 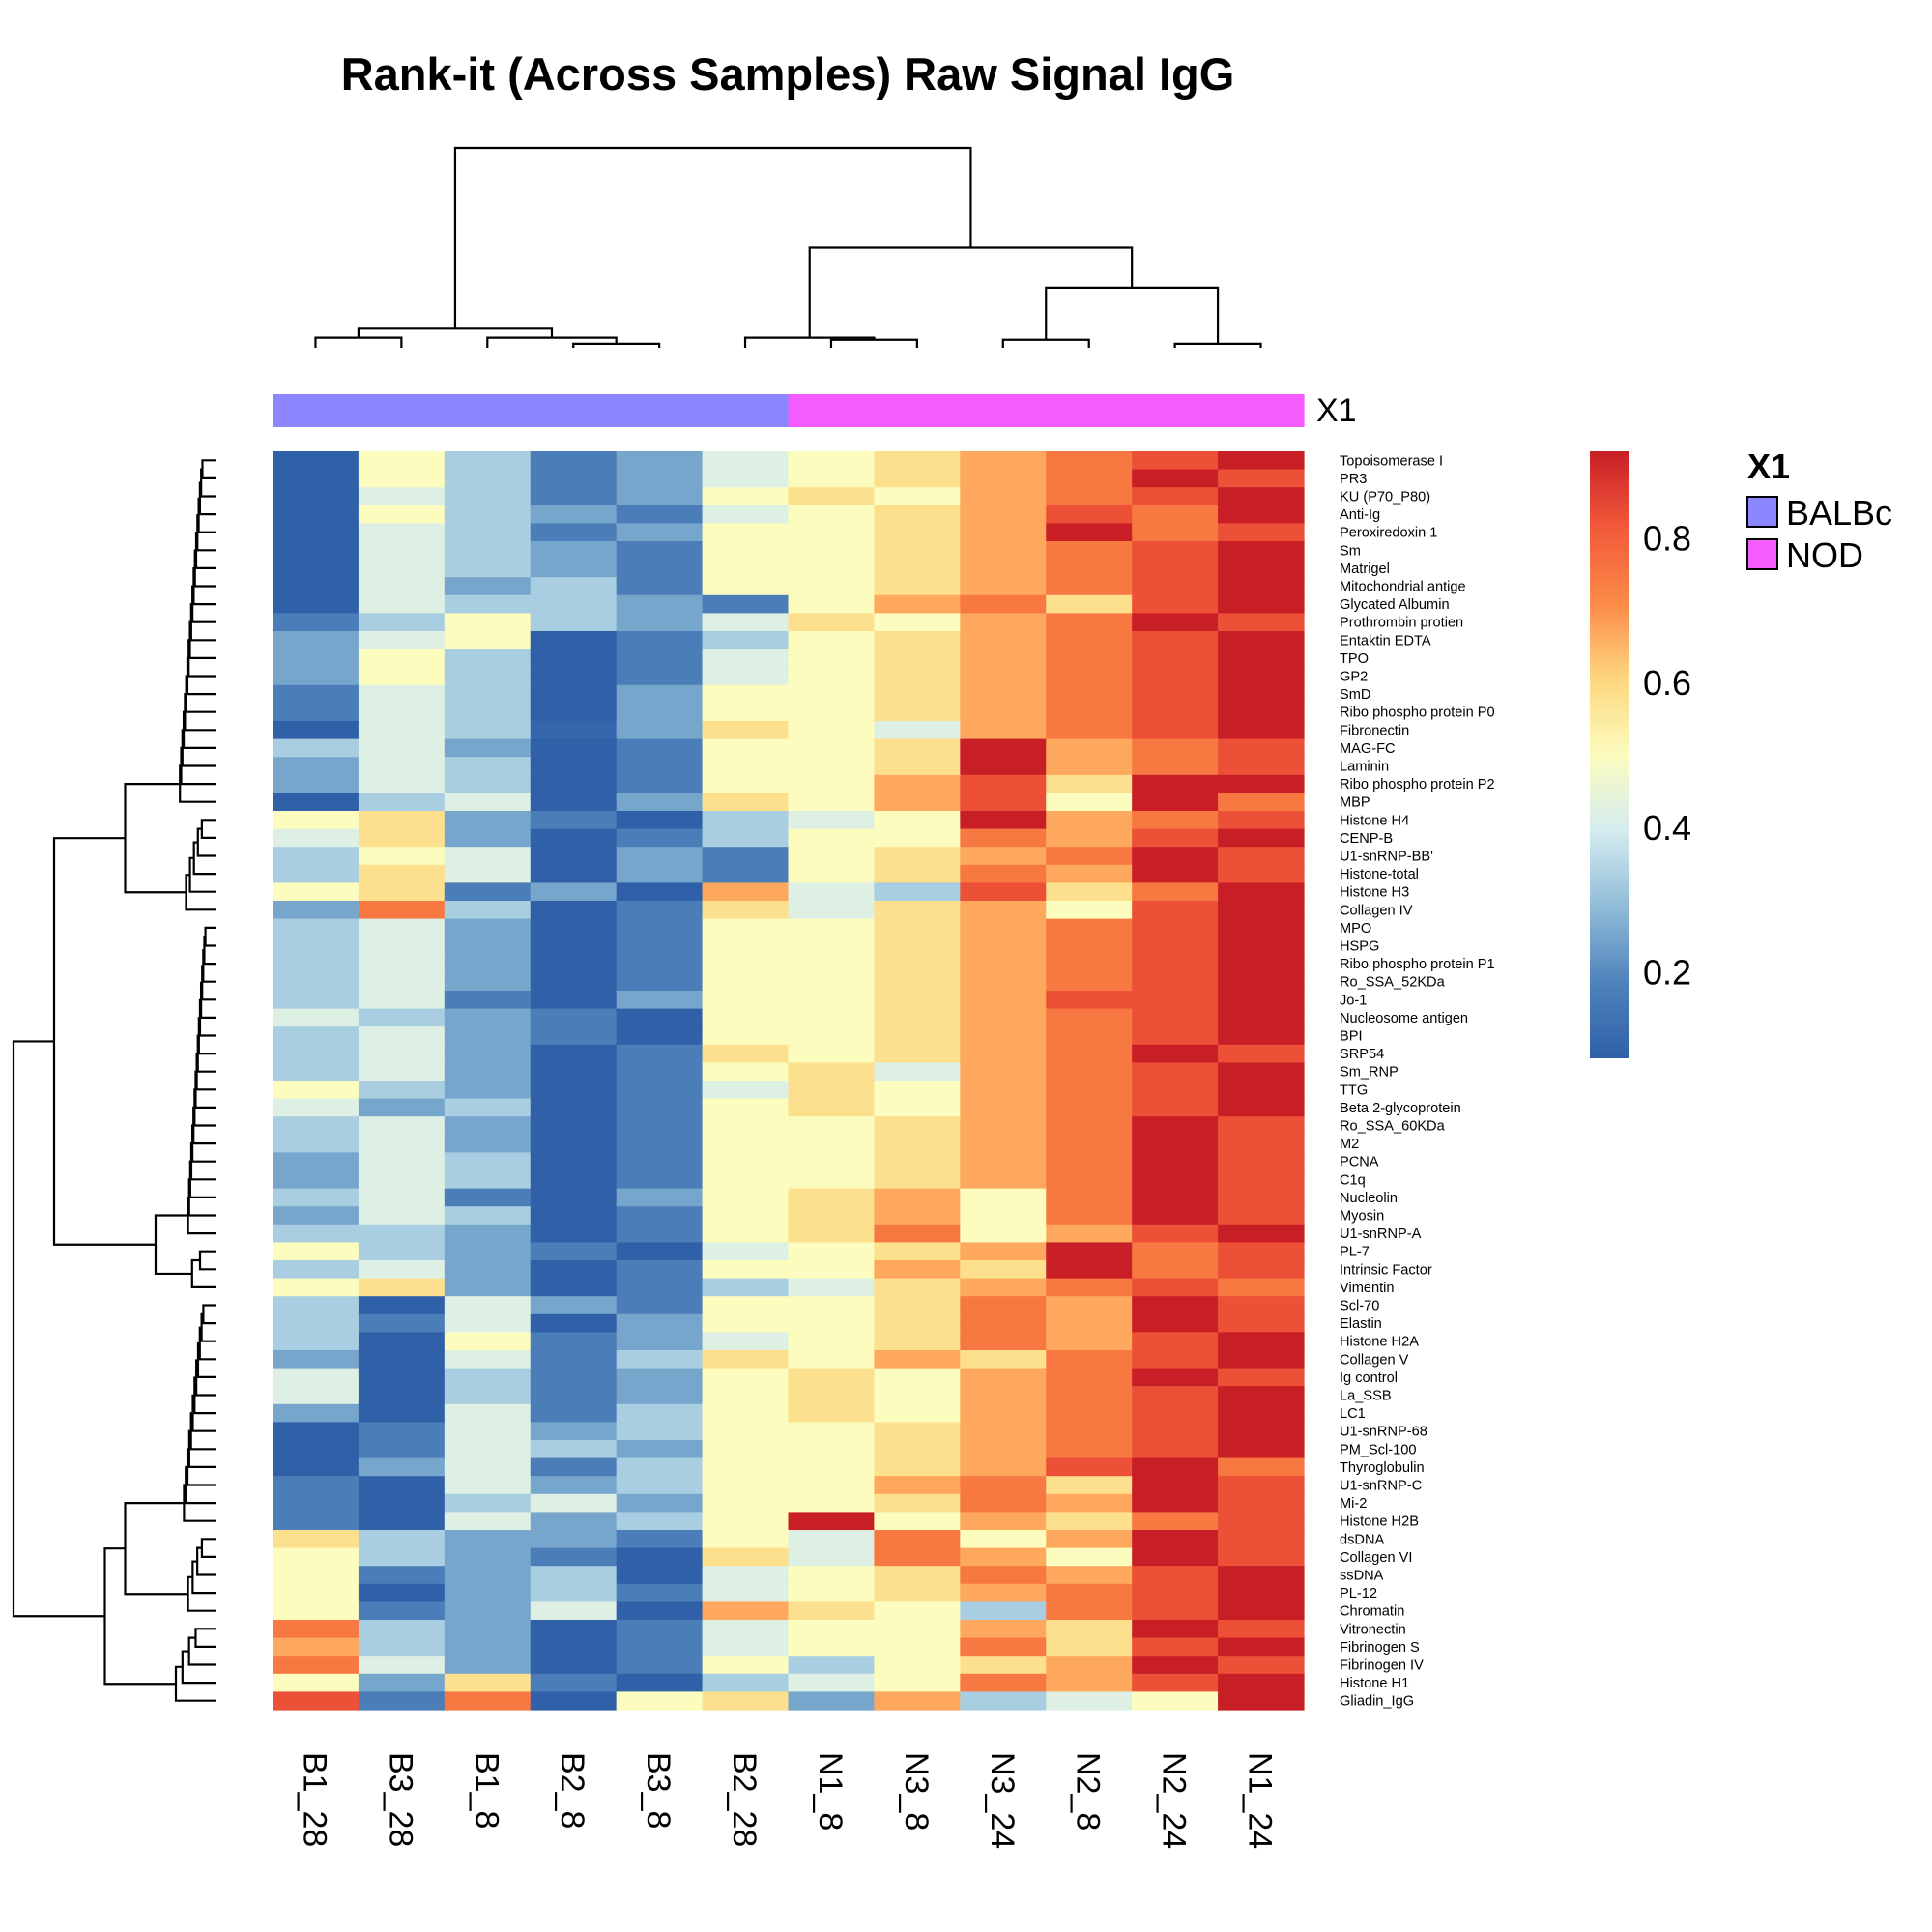 What do you see at coordinates (830, 1791) in the screenshot?
I see `column-label: N1_8` at bounding box center [830, 1791].